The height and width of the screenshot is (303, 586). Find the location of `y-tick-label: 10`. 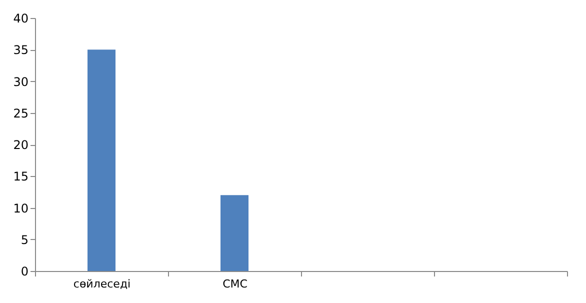

y-tick-label: 10 is located at coordinates (20, 208).